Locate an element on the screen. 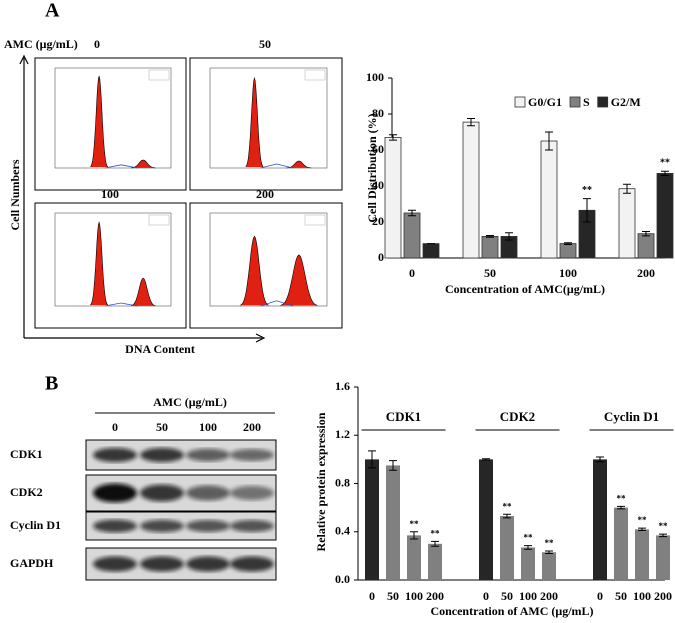  y-axis-label: Relative protein expression is located at coordinates (321, 481).